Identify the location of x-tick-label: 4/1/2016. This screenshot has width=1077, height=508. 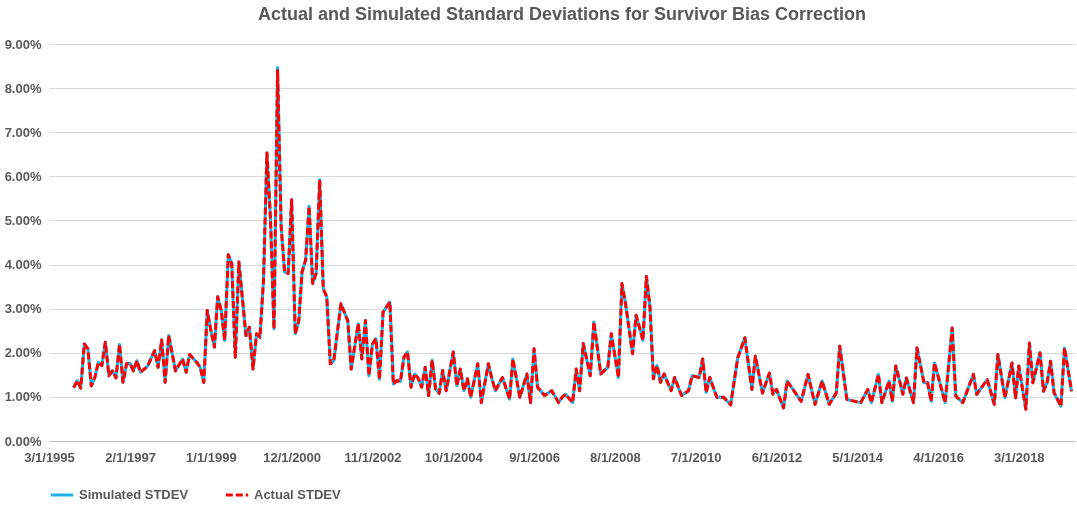
(938, 457).